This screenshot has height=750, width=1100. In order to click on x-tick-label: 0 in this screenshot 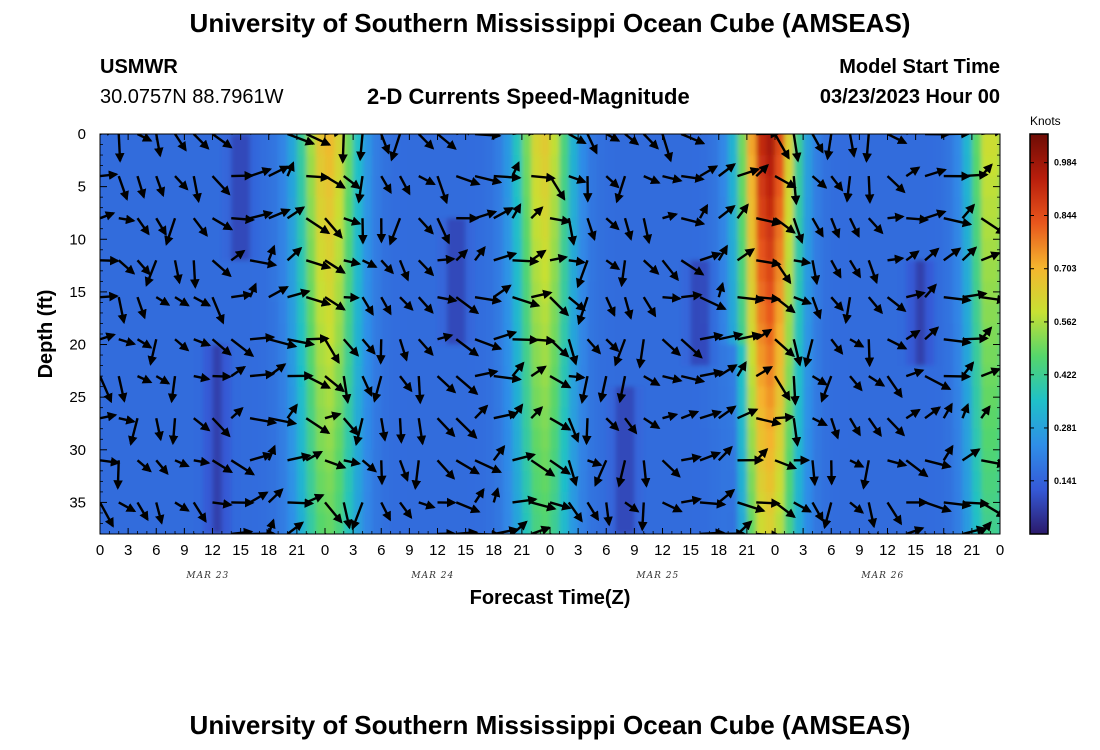, I will do `click(550, 550)`.